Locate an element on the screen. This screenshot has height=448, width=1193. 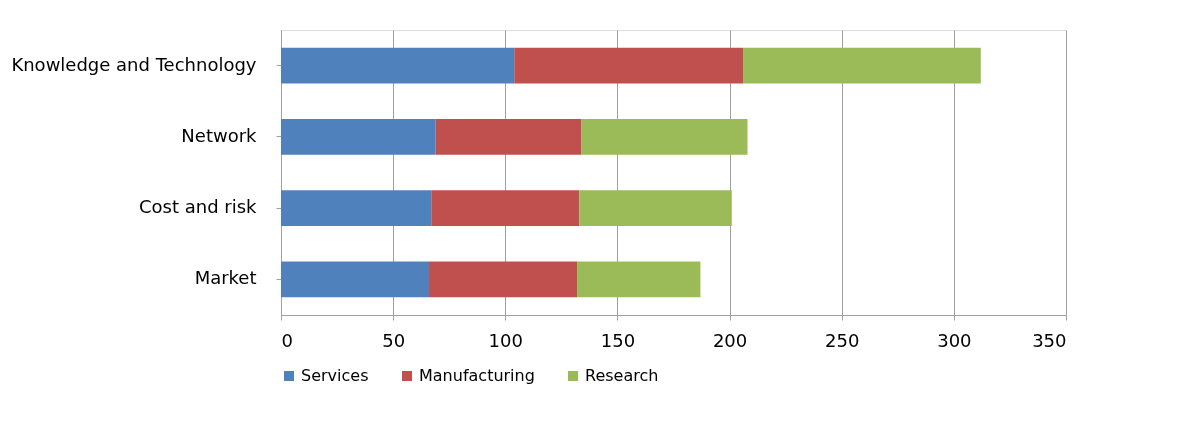
y-tick-label: Cost and risk is located at coordinates (198, 207).